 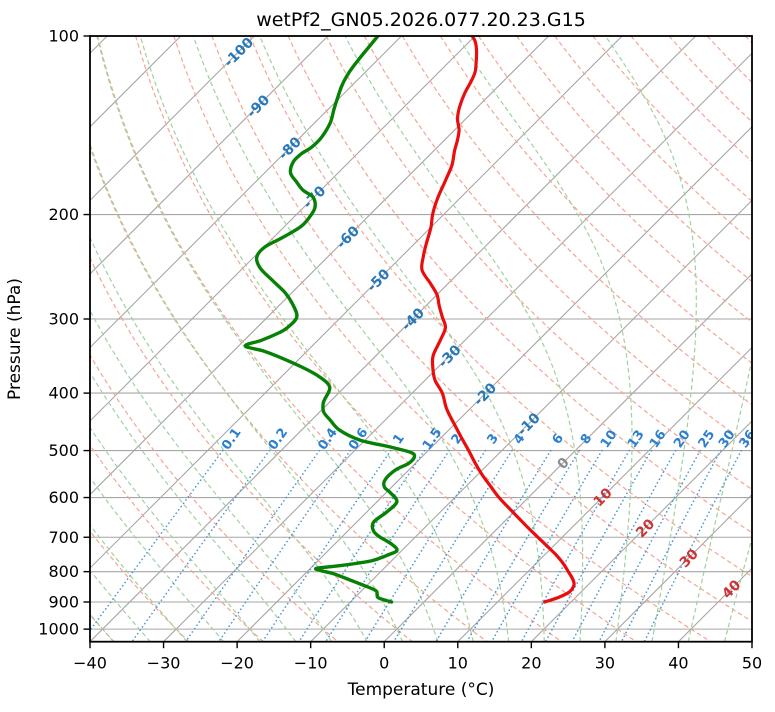 What do you see at coordinates (603, 497) in the screenshot?
I see `isotherm-label: 10` at bounding box center [603, 497].